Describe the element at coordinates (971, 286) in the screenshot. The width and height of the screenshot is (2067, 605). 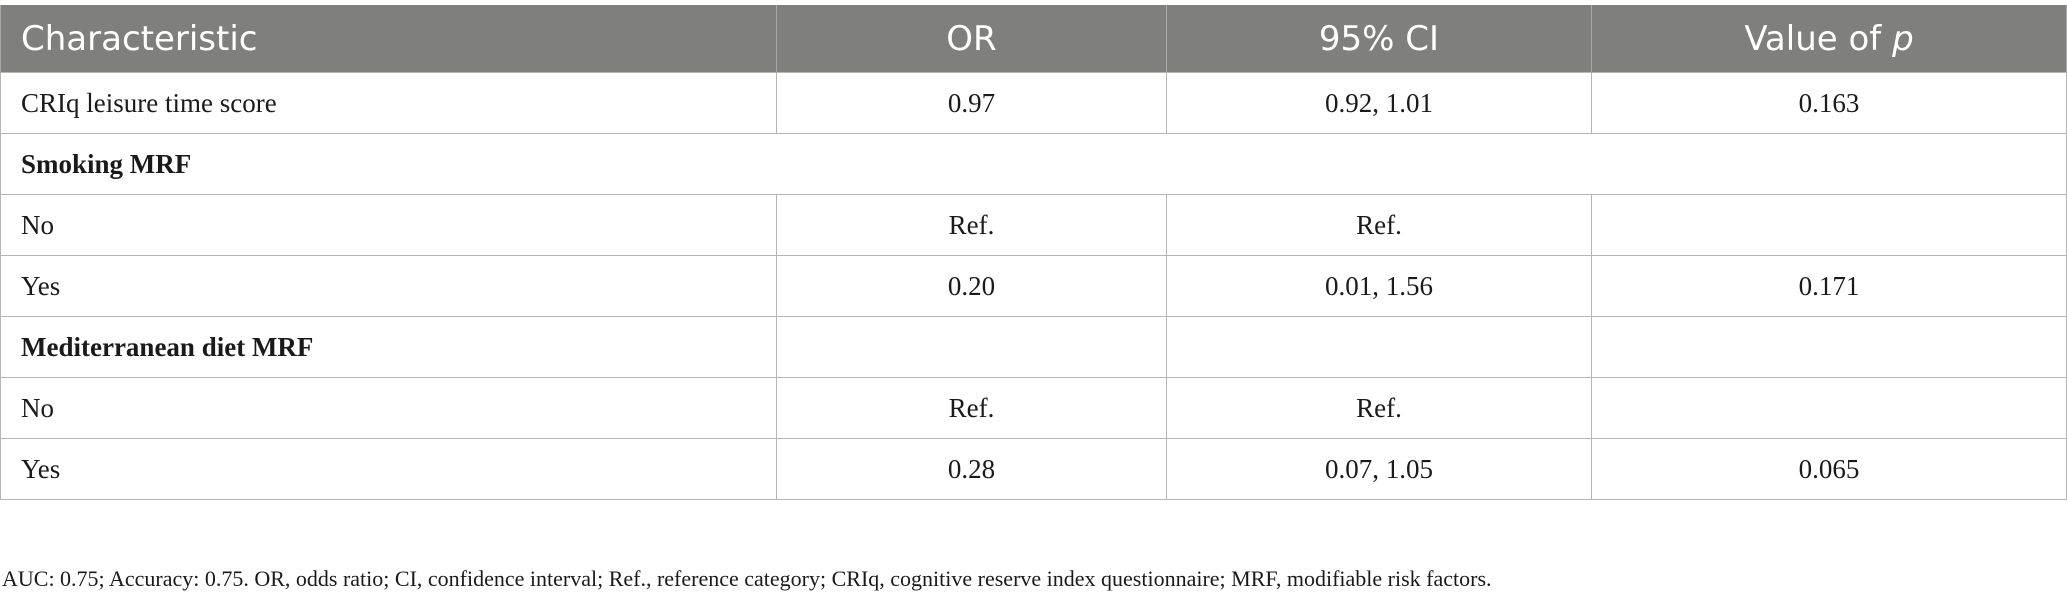
I see `row-or: 0.20` at that location.